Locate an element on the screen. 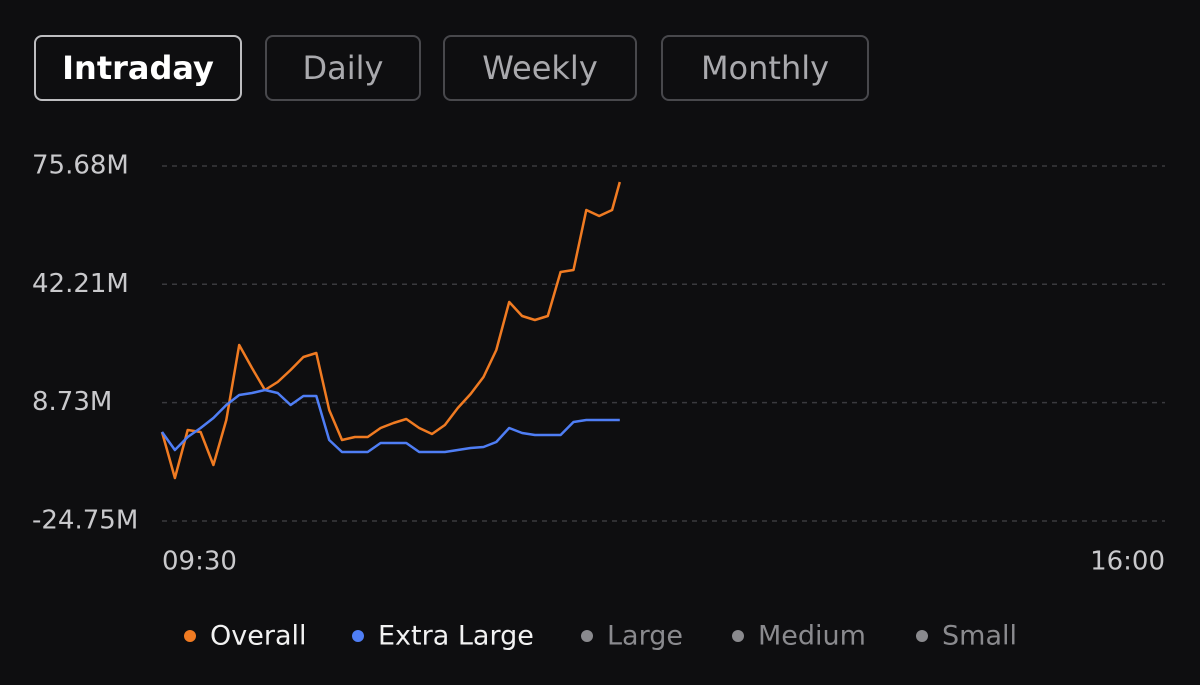 The width and height of the screenshot is (1200, 685). legend-label: Medium is located at coordinates (812, 636).